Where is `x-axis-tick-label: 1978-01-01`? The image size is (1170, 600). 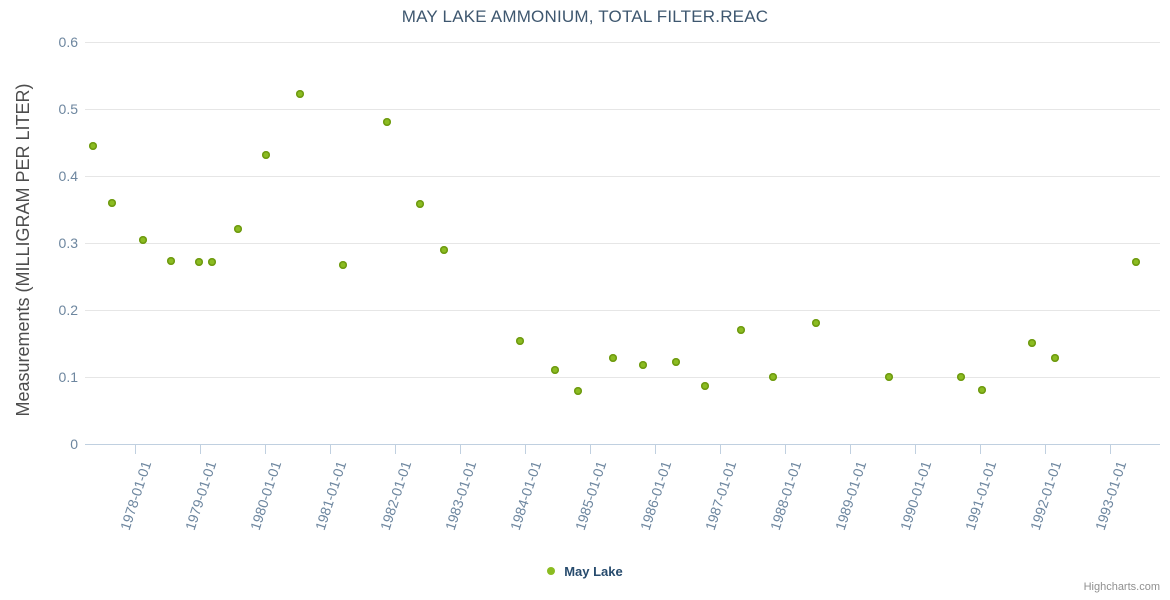
x-axis-tick-label: 1978-01-01 is located at coordinates (135, 496).